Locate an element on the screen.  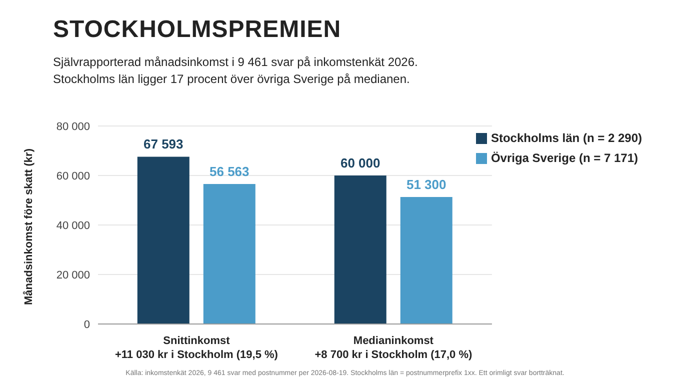
y-axis-title: Månadsinkomst före skatt (kr) is located at coordinates (28, 226).